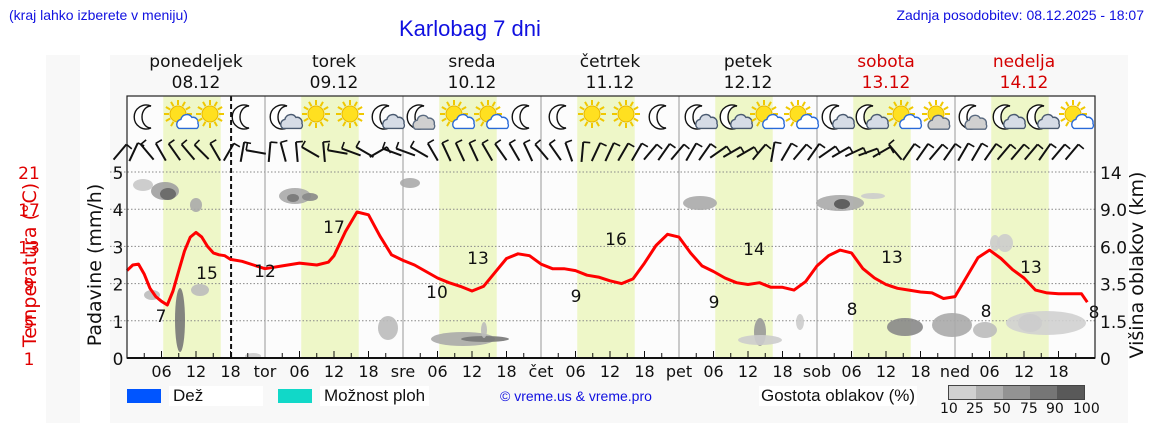 The height and width of the screenshot is (443, 1152). What do you see at coordinates (975, 409) in the screenshot?
I see `density-tick: 25` at bounding box center [975, 409].